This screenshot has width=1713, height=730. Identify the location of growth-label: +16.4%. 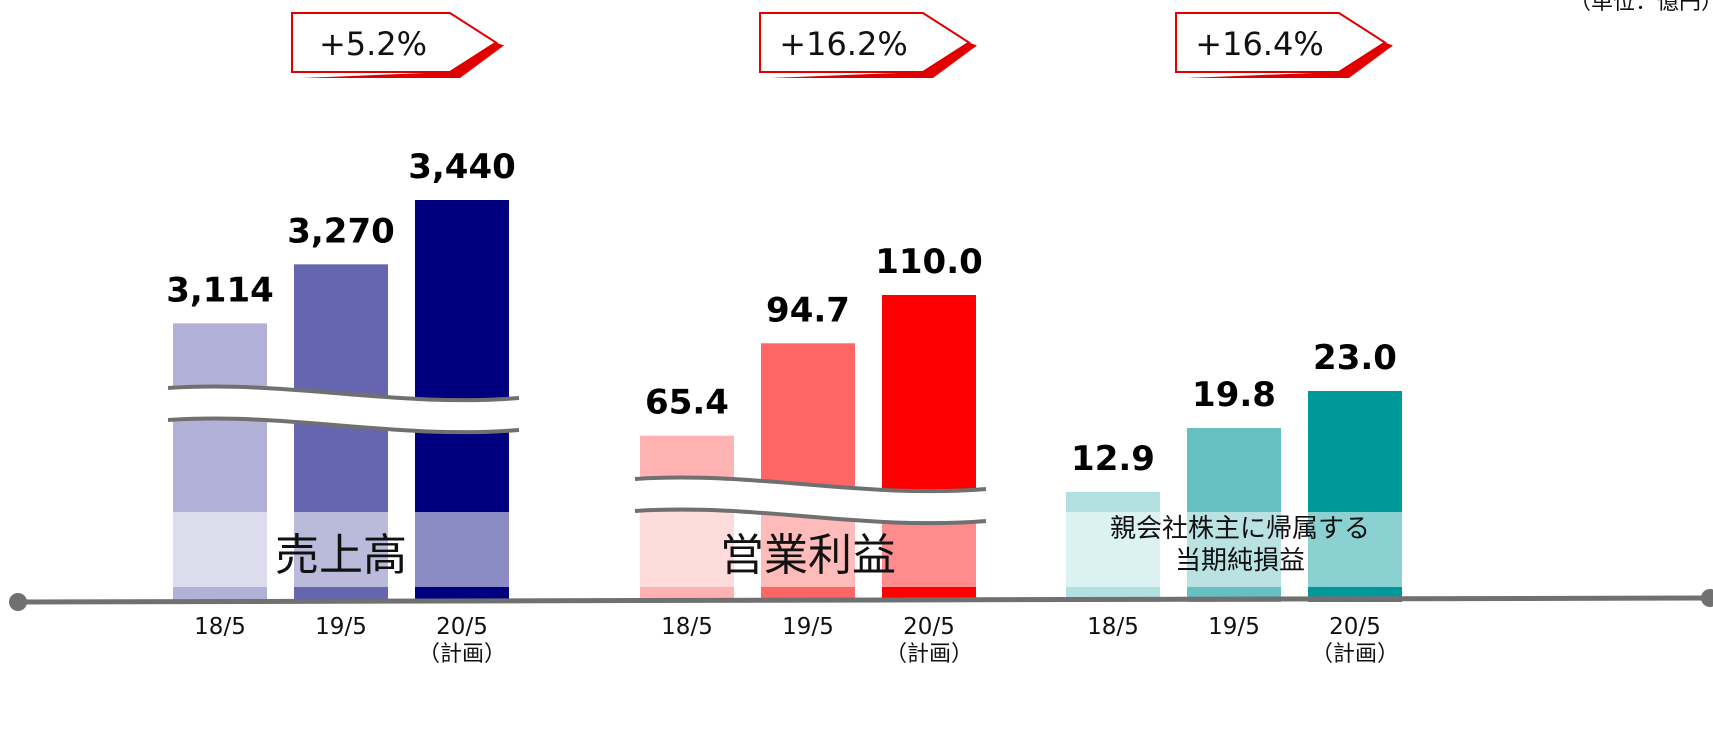
(1259, 44).